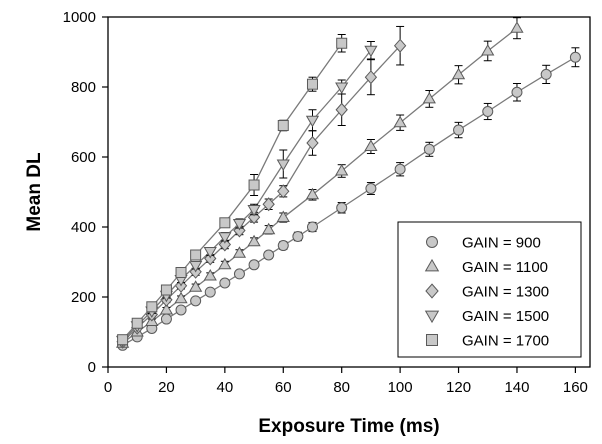 This screenshot has width=602, height=444. Describe the element at coordinates (92, 367) in the screenshot. I see `y-tick-label: 0` at that location.